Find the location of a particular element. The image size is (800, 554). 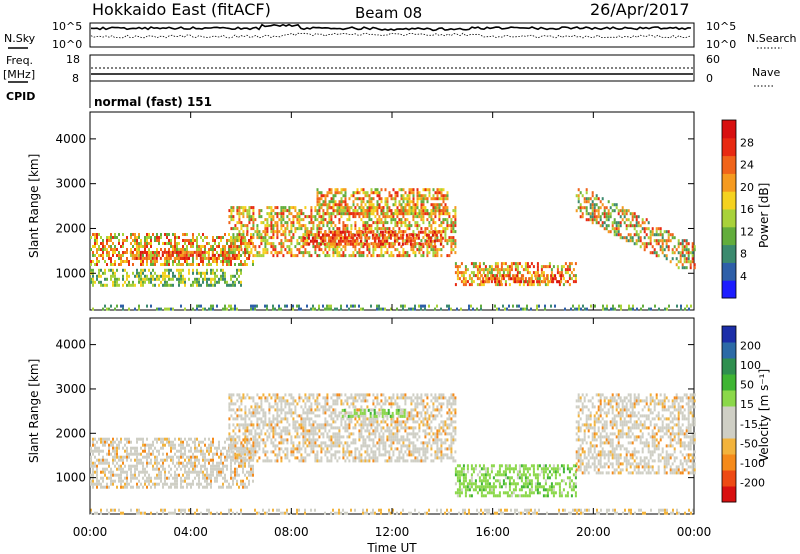

nave-label: Nave is located at coordinates (766, 72).